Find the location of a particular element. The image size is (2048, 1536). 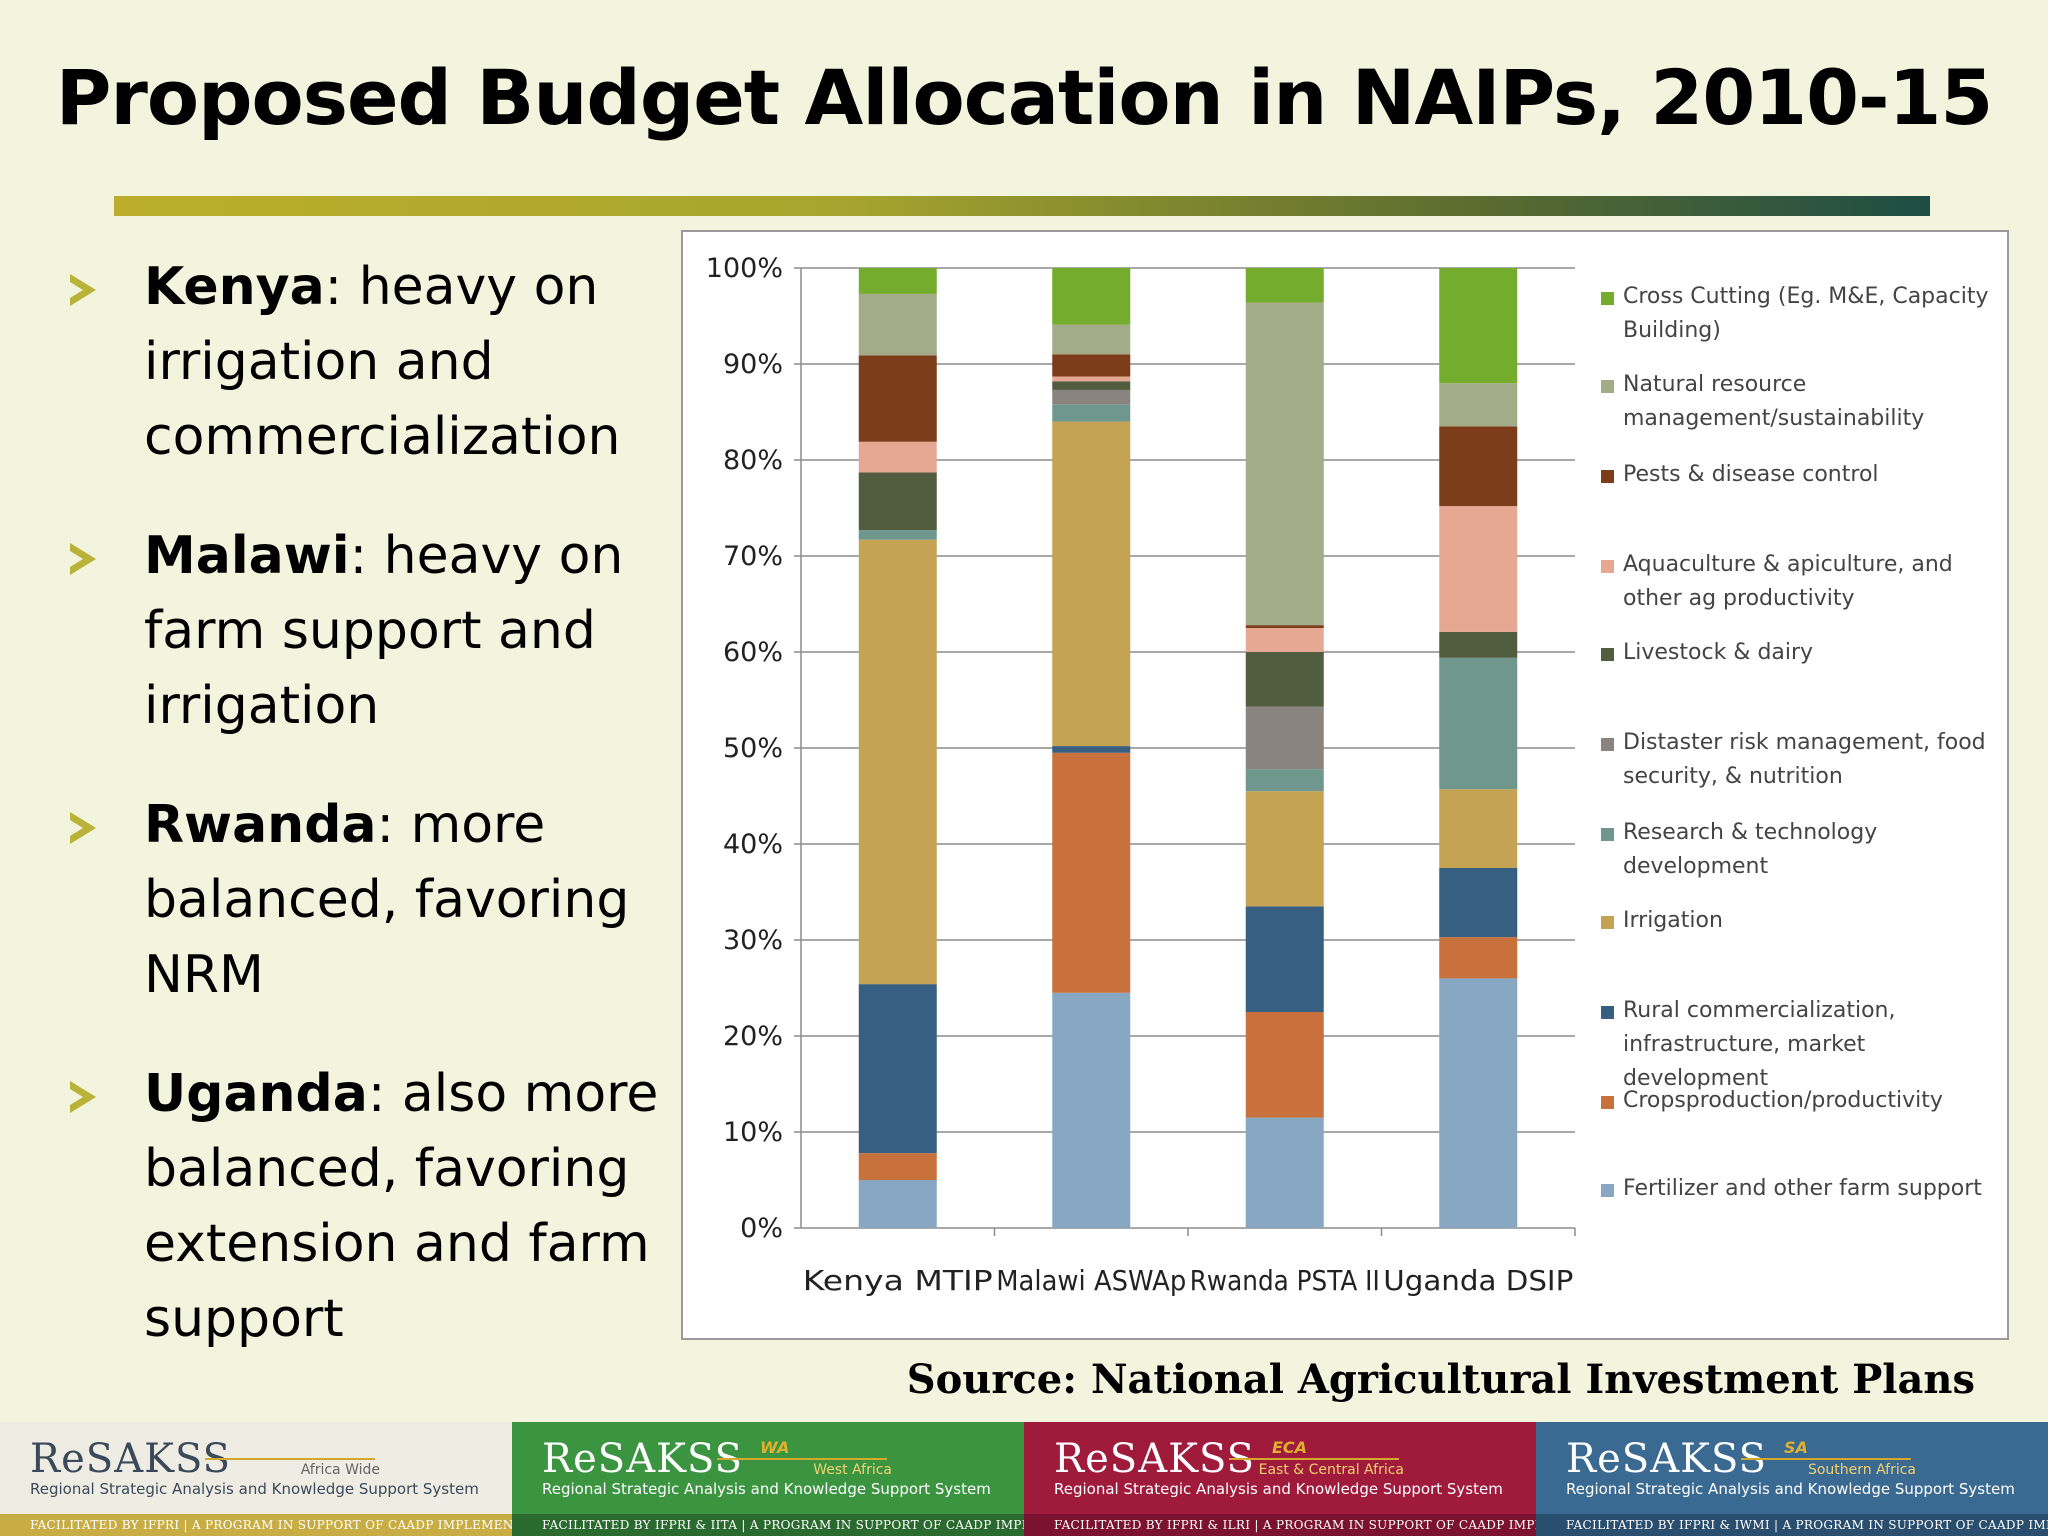

legend-label: Irrigation is located at coordinates (1673, 920).